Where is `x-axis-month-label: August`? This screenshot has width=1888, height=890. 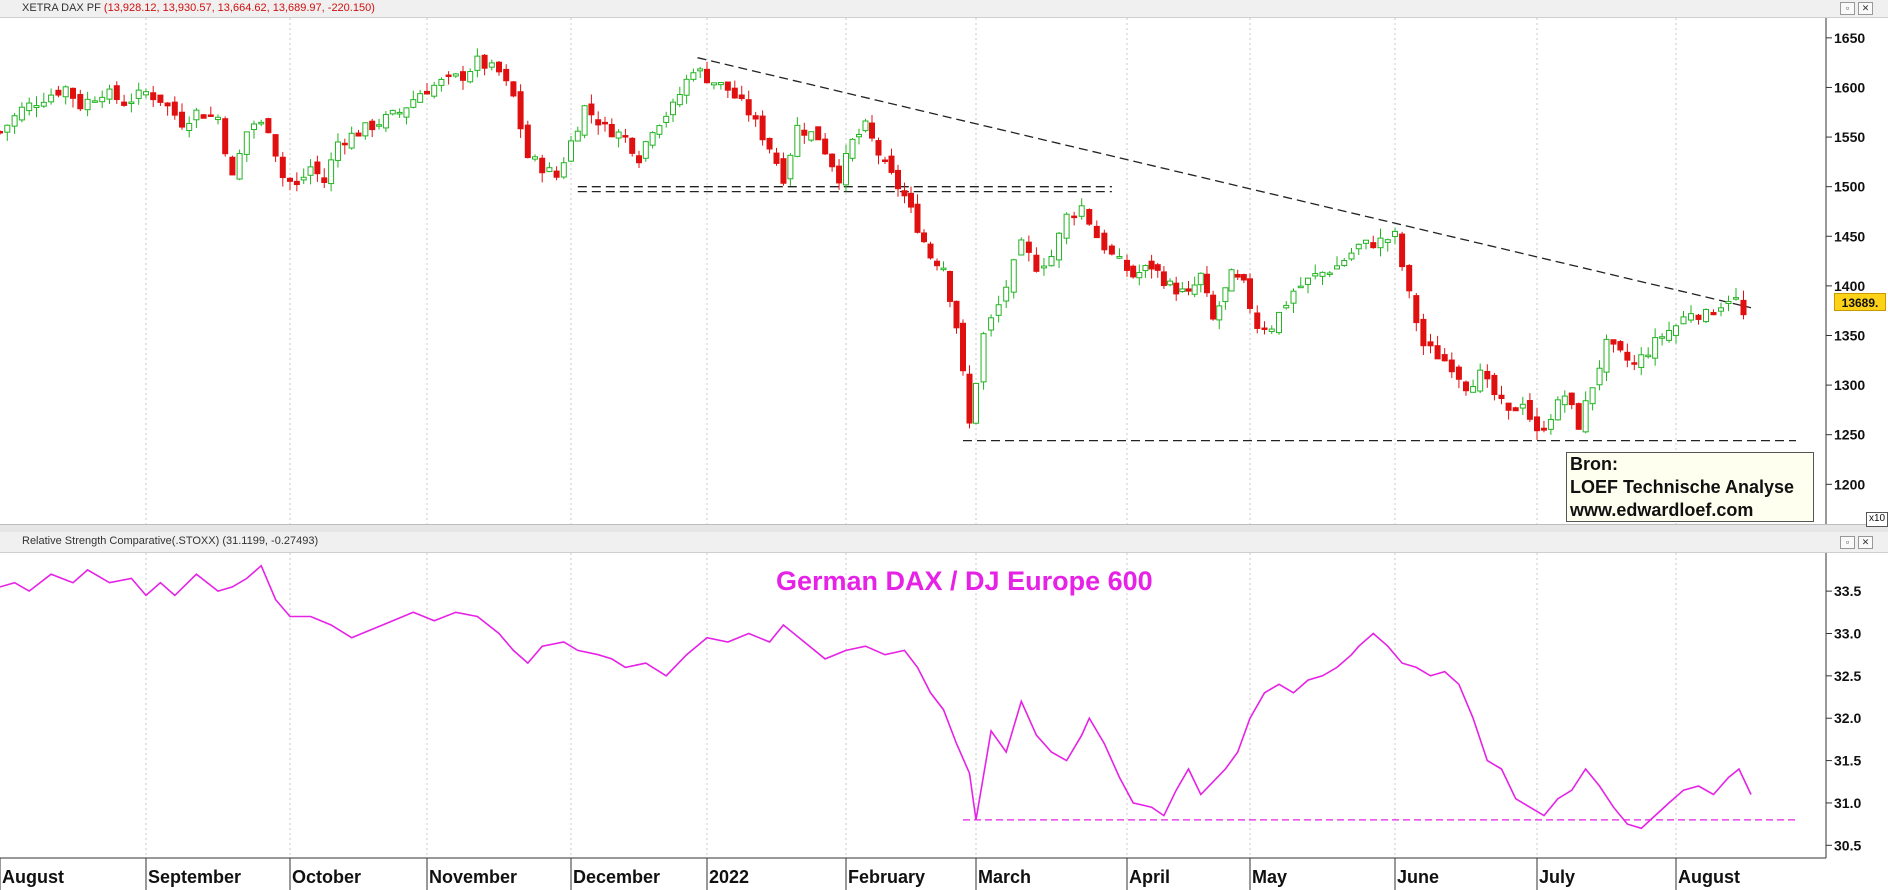 x-axis-month-label: August is located at coordinates (33, 877).